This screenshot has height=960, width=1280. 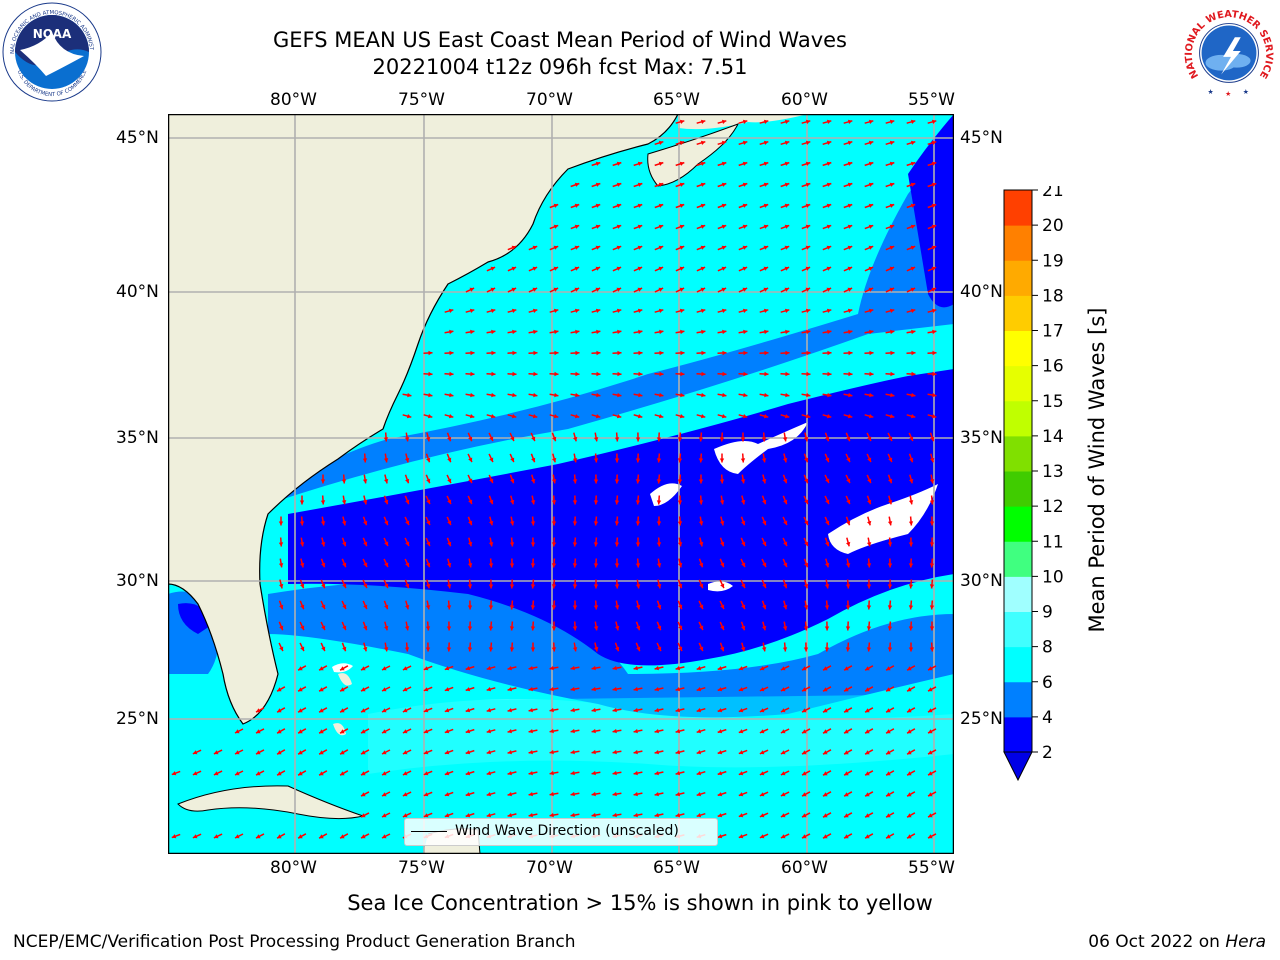 I want to click on colorbar-label: Mean Period of Wind Waves [s], so click(x=1097, y=470).